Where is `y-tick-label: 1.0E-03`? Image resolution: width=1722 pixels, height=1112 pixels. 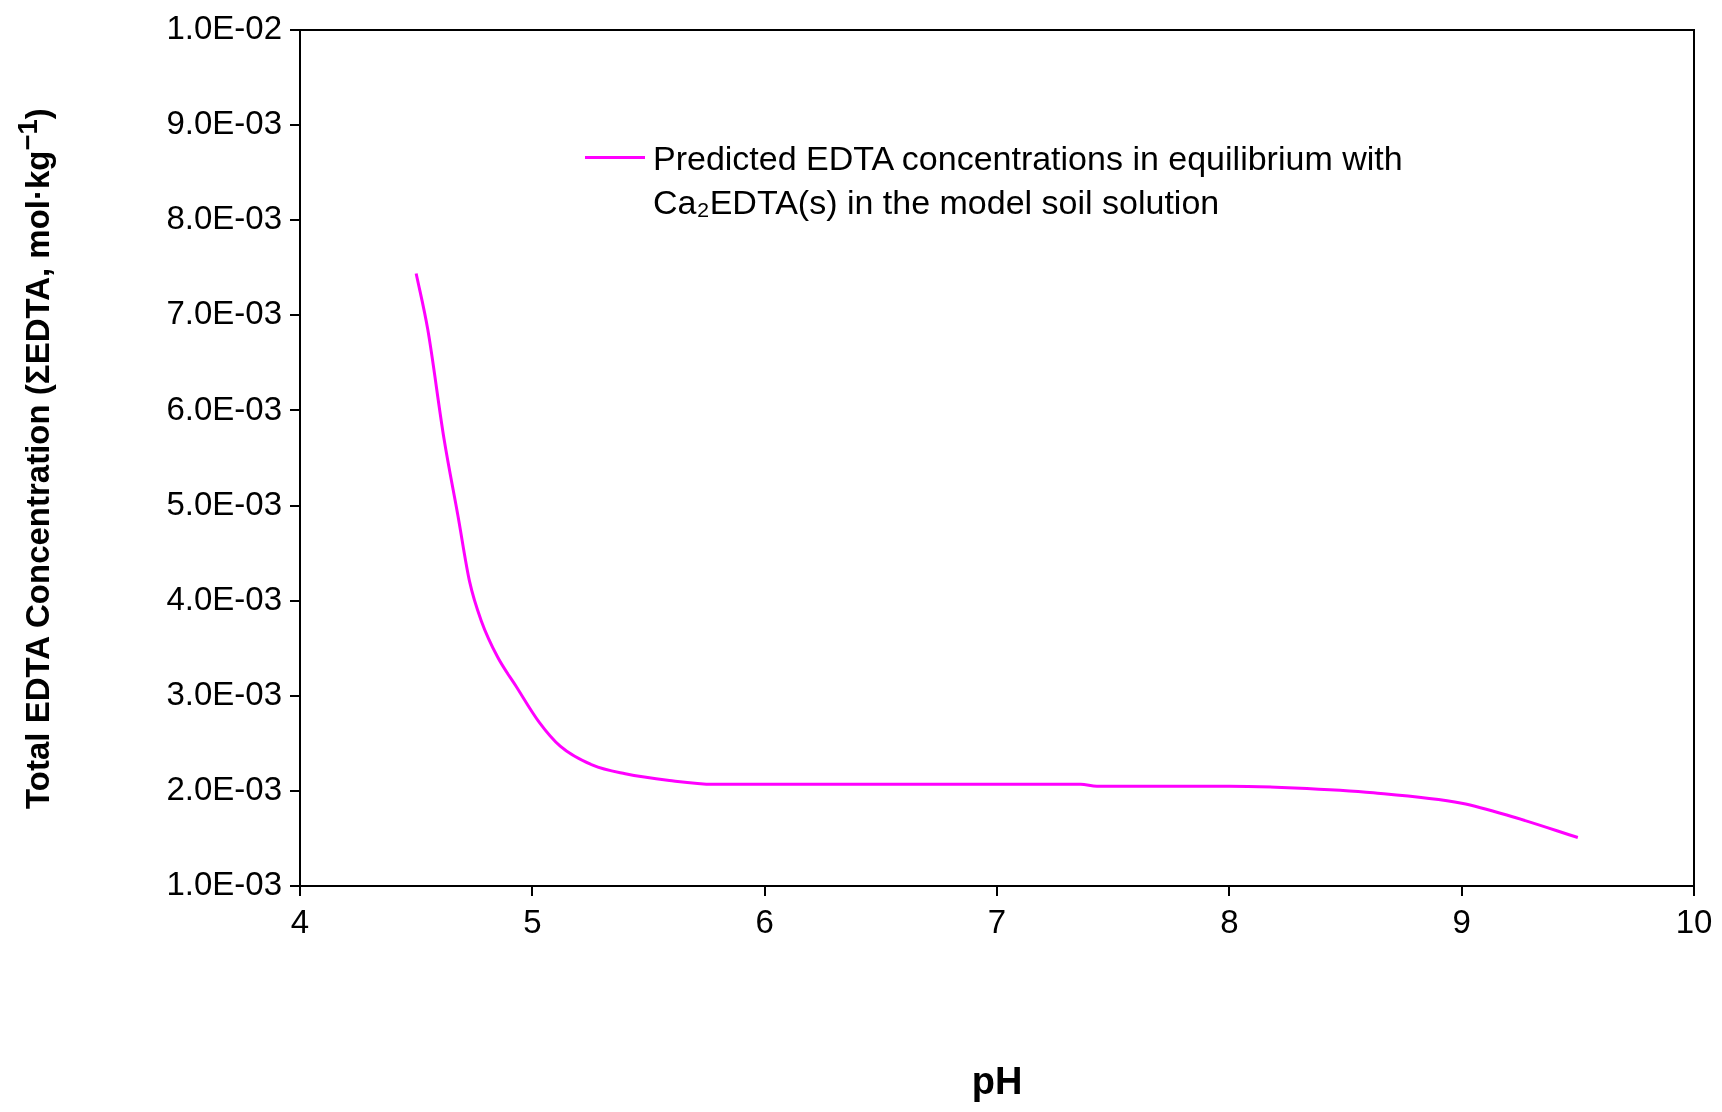 y-tick-label: 1.0E-03 is located at coordinates (224, 884).